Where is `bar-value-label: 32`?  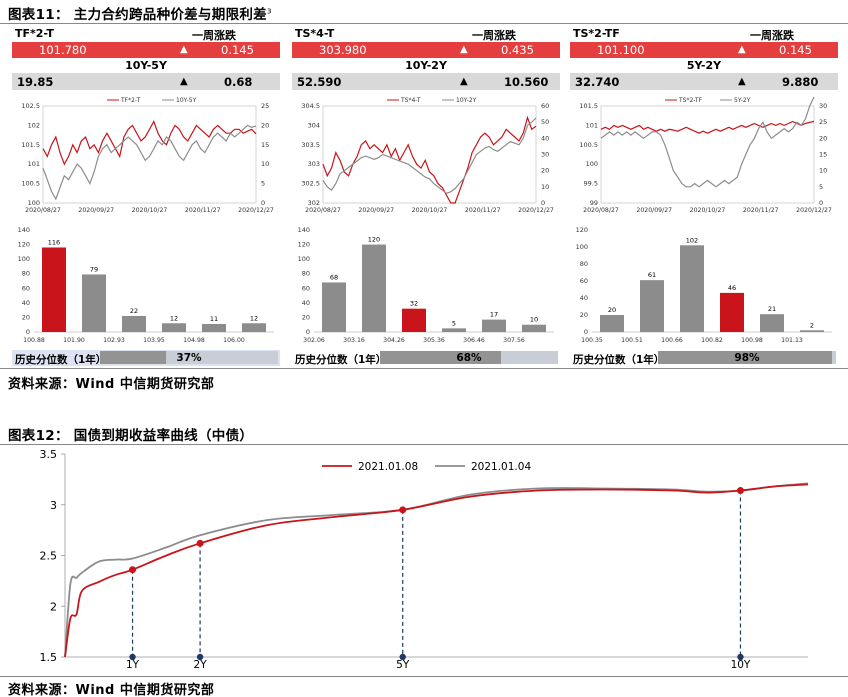
bar-value-label: 32 is located at coordinates (414, 304).